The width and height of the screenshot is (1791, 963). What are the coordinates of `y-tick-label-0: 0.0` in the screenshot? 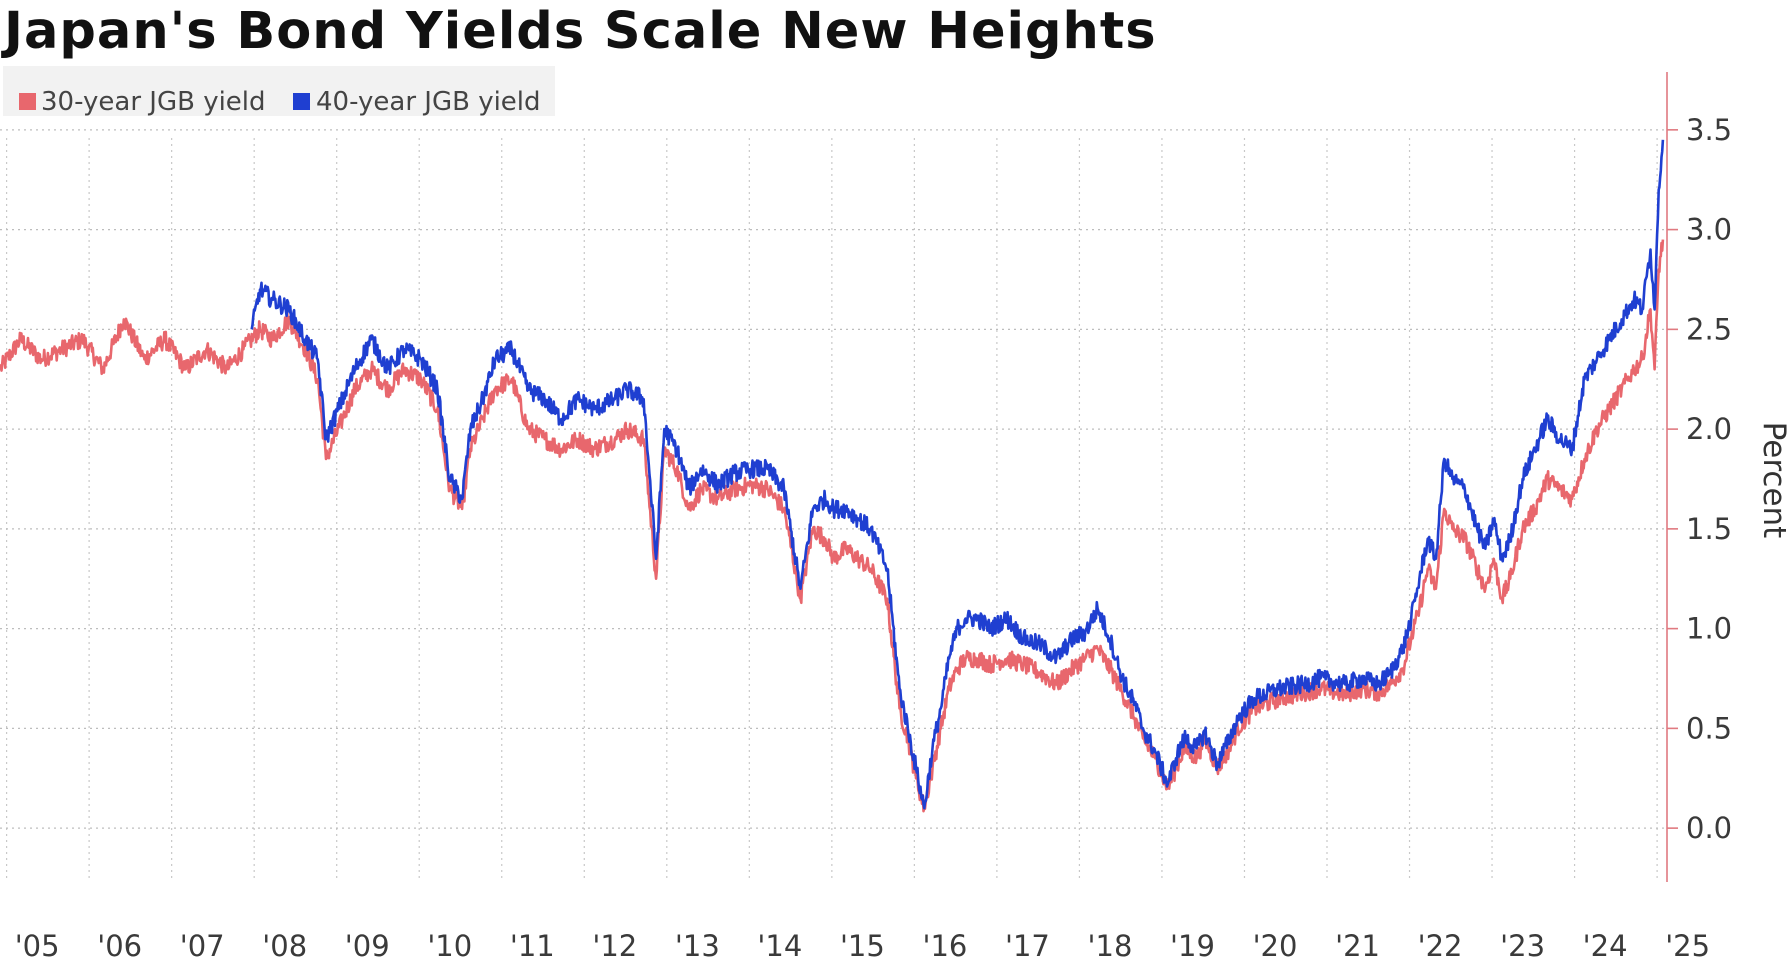 It's located at (1709, 828).